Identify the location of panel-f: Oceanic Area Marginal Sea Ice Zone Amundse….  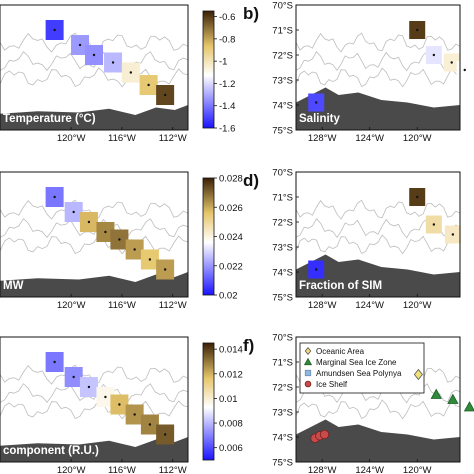
(358, 403).